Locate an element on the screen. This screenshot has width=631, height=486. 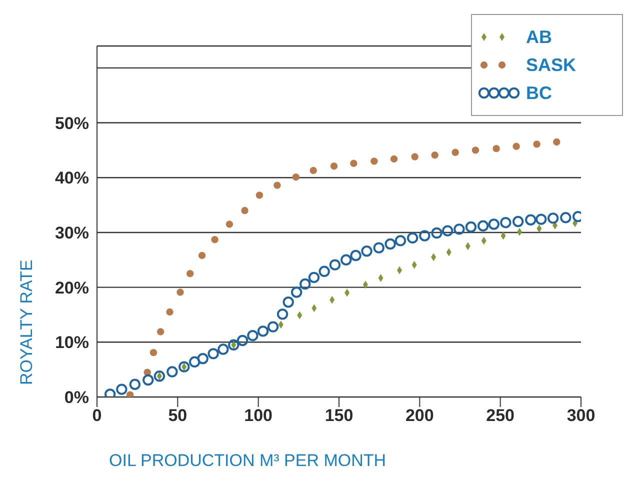
x-tick-label: 0 is located at coordinates (97, 416).